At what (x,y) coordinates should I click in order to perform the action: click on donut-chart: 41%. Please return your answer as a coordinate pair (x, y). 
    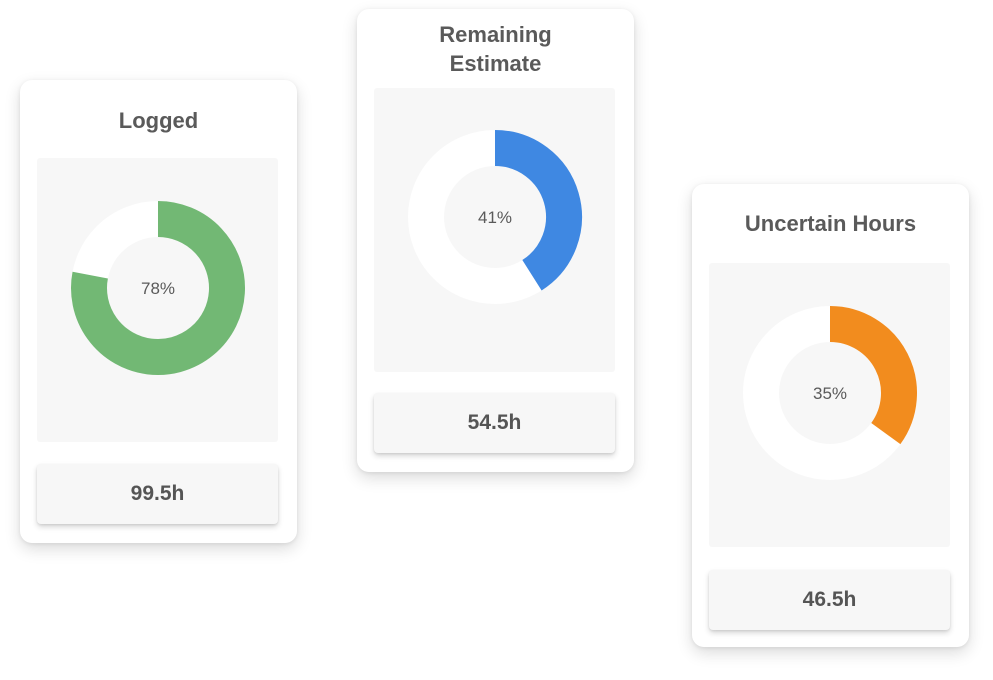
    Looking at the image, I should click on (495, 217).